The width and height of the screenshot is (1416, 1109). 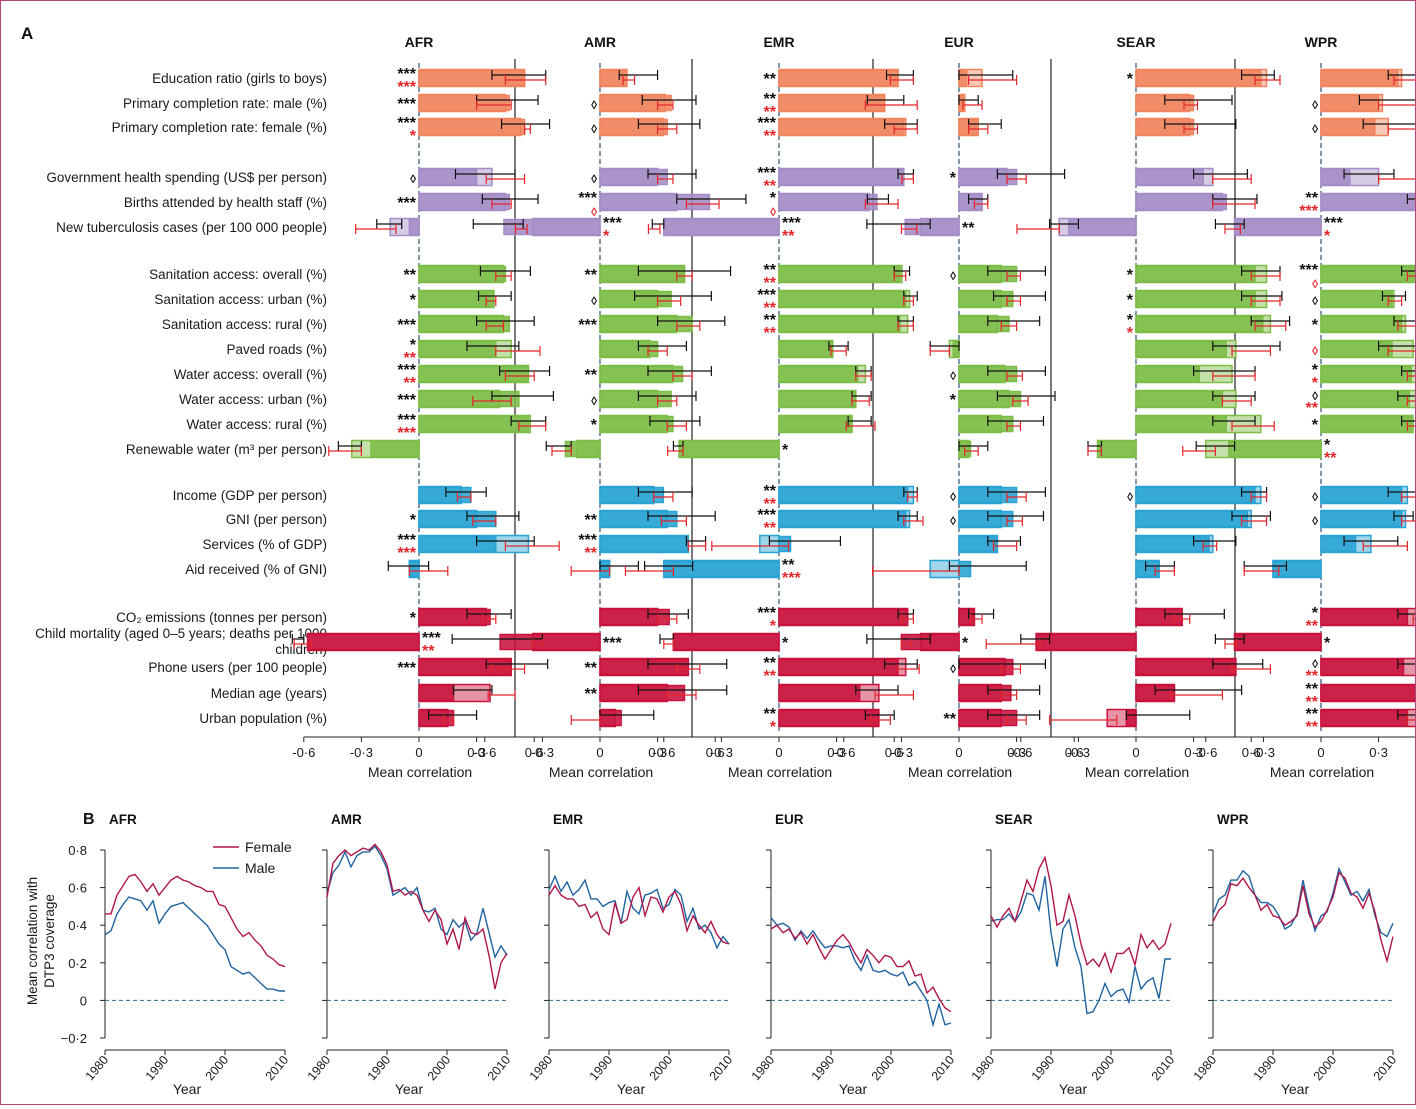 What do you see at coordinates (1043, 1068) in the screenshot?
I see `x-tick-label: 1990` at bounding box center [1043, 1068].